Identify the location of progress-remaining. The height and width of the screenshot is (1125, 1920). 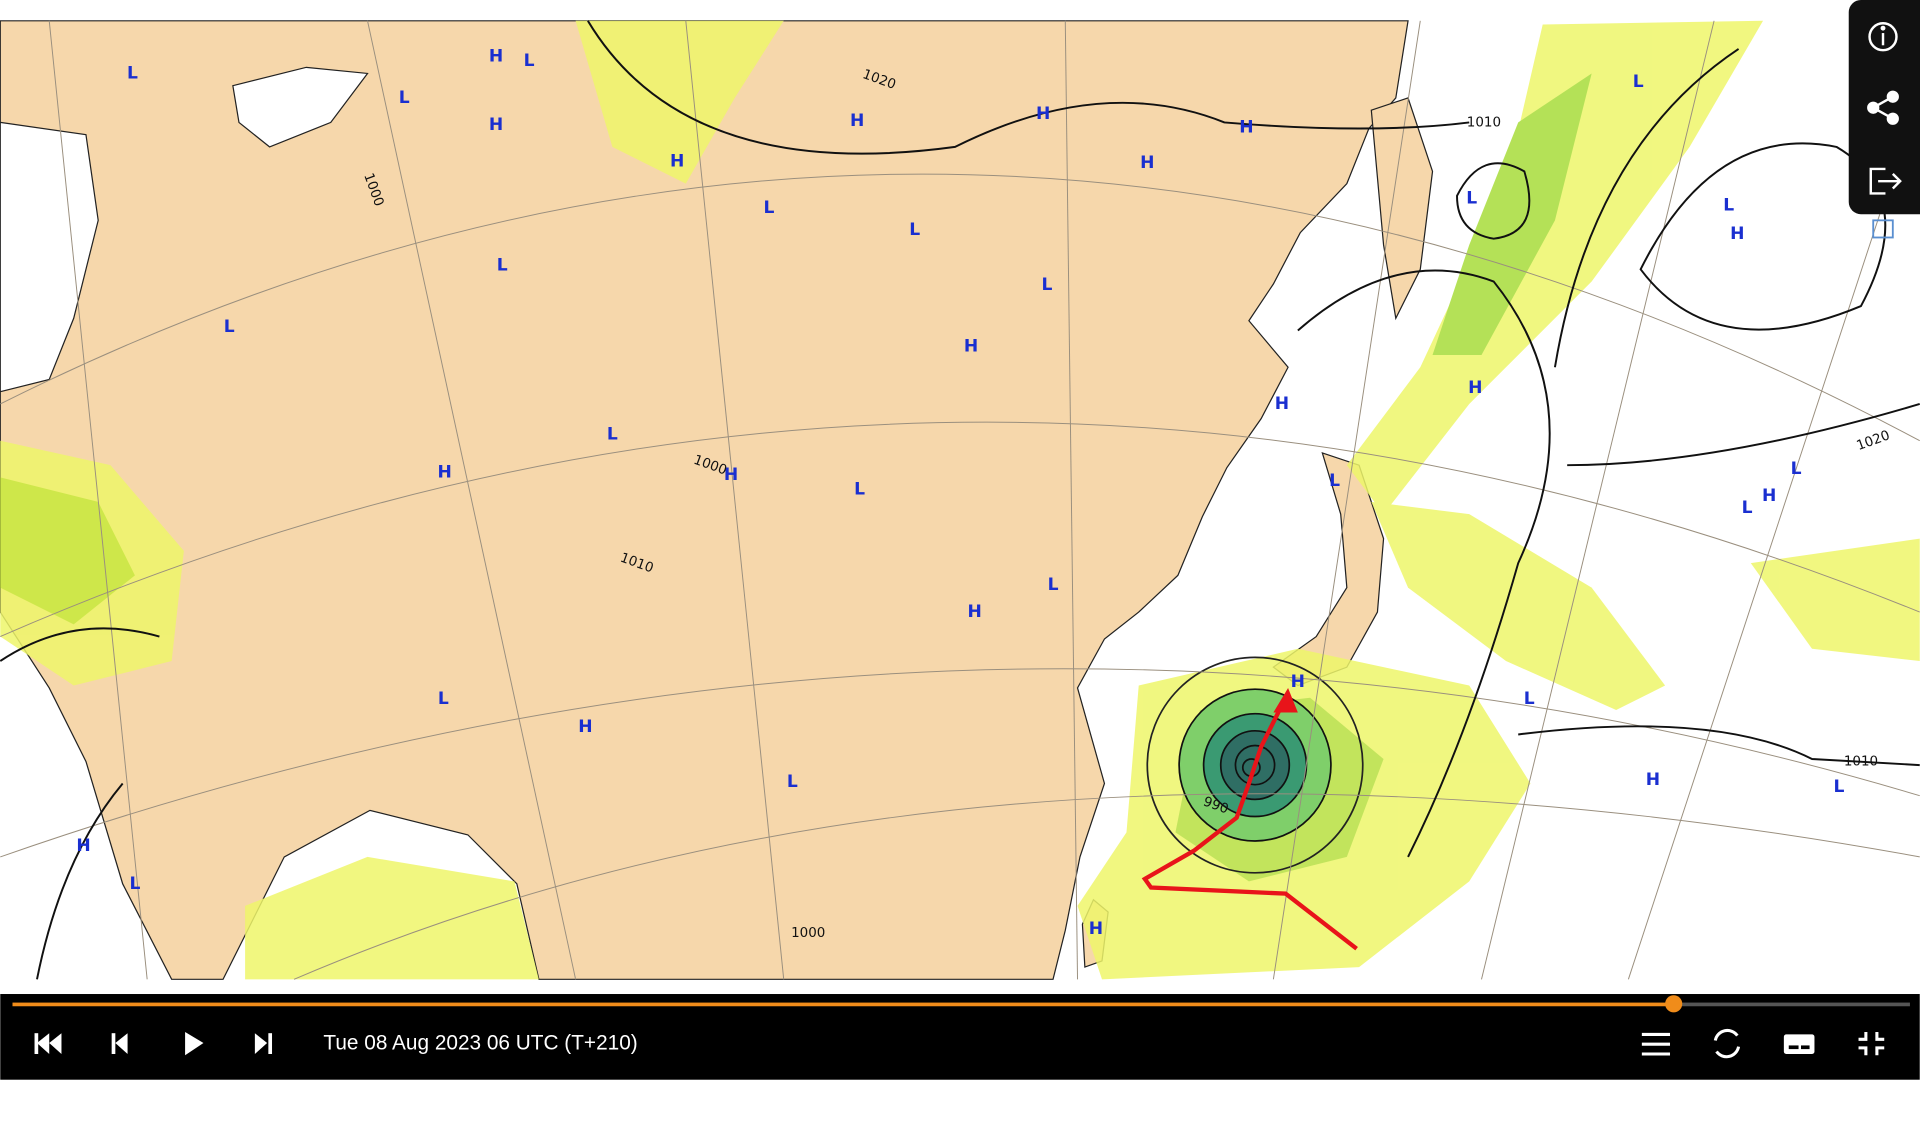
(1791, 1004).